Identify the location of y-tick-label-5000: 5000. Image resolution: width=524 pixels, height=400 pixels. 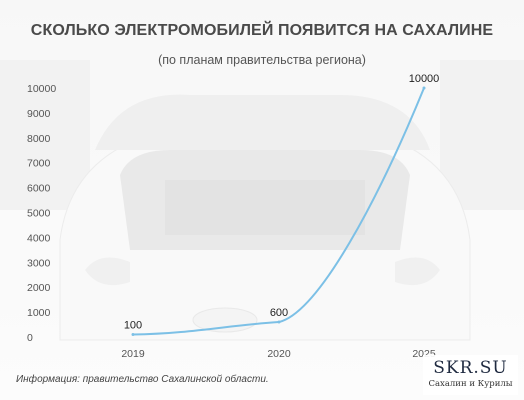
(39, 214).